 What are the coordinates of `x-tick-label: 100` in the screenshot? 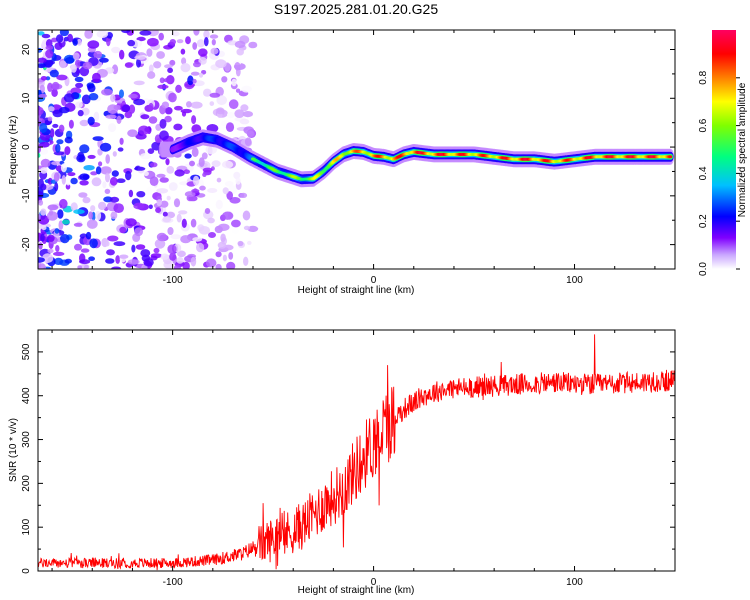 It's located at (574, 280).